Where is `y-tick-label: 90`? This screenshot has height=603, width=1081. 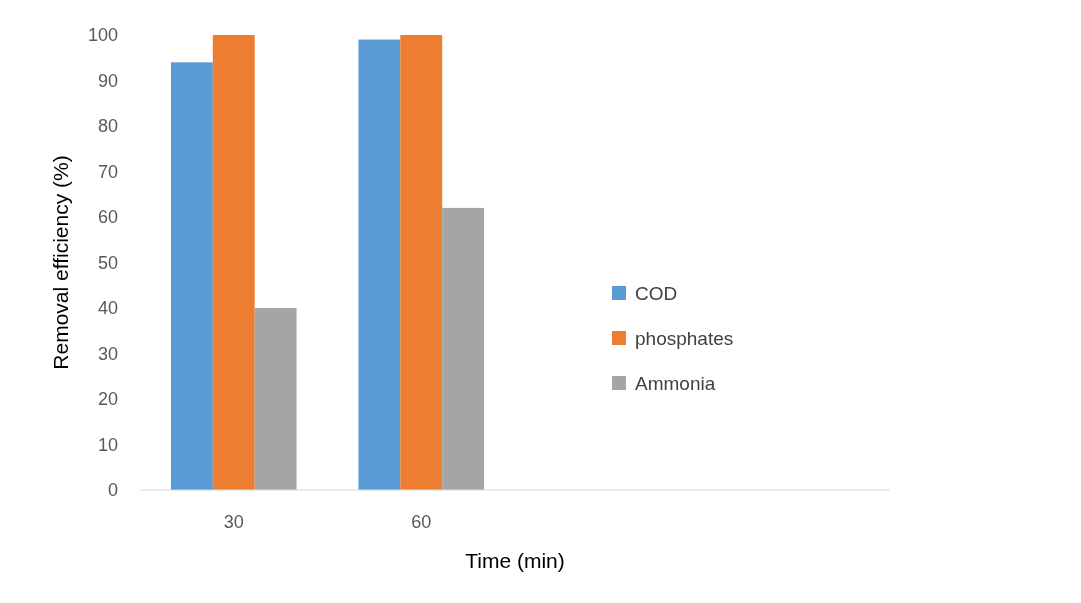
y-tick-label: 90 is located at coordinates (107, 80).